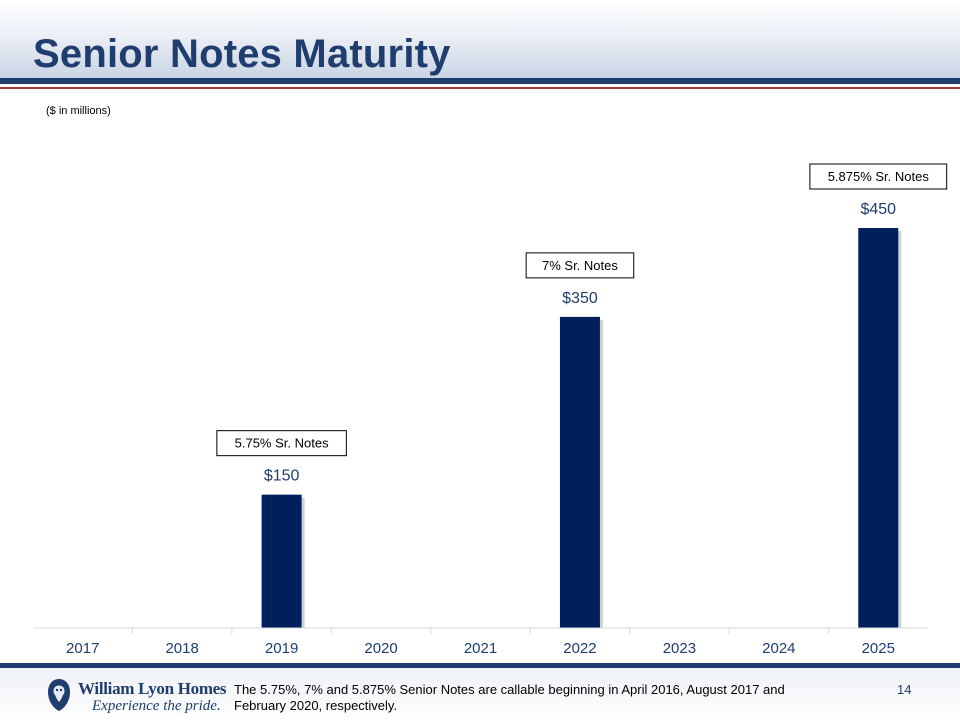  What do you see at coordinates (480, 665) in the screenshot?
I see `footer-rule` at bounding box center [480, 665].